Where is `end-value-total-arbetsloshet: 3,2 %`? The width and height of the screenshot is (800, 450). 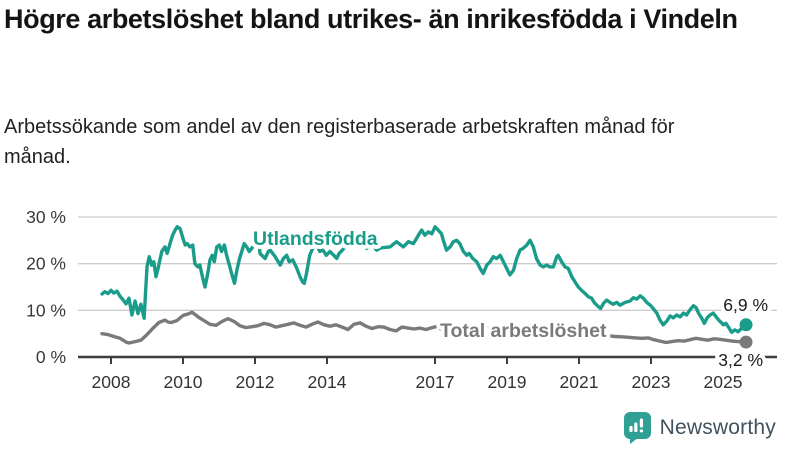 end-value-total-arbetsloshet: 3,2 % is located at coordinates (740, 360).